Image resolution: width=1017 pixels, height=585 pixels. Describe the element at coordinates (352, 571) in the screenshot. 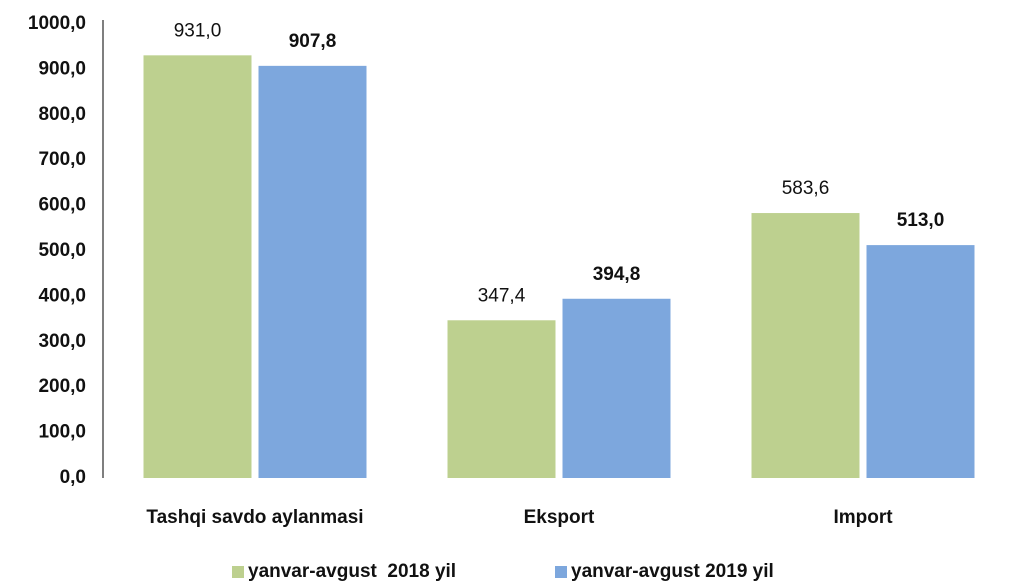

I see `legend-label: yanvar-avgust 2018 yil` at that location.